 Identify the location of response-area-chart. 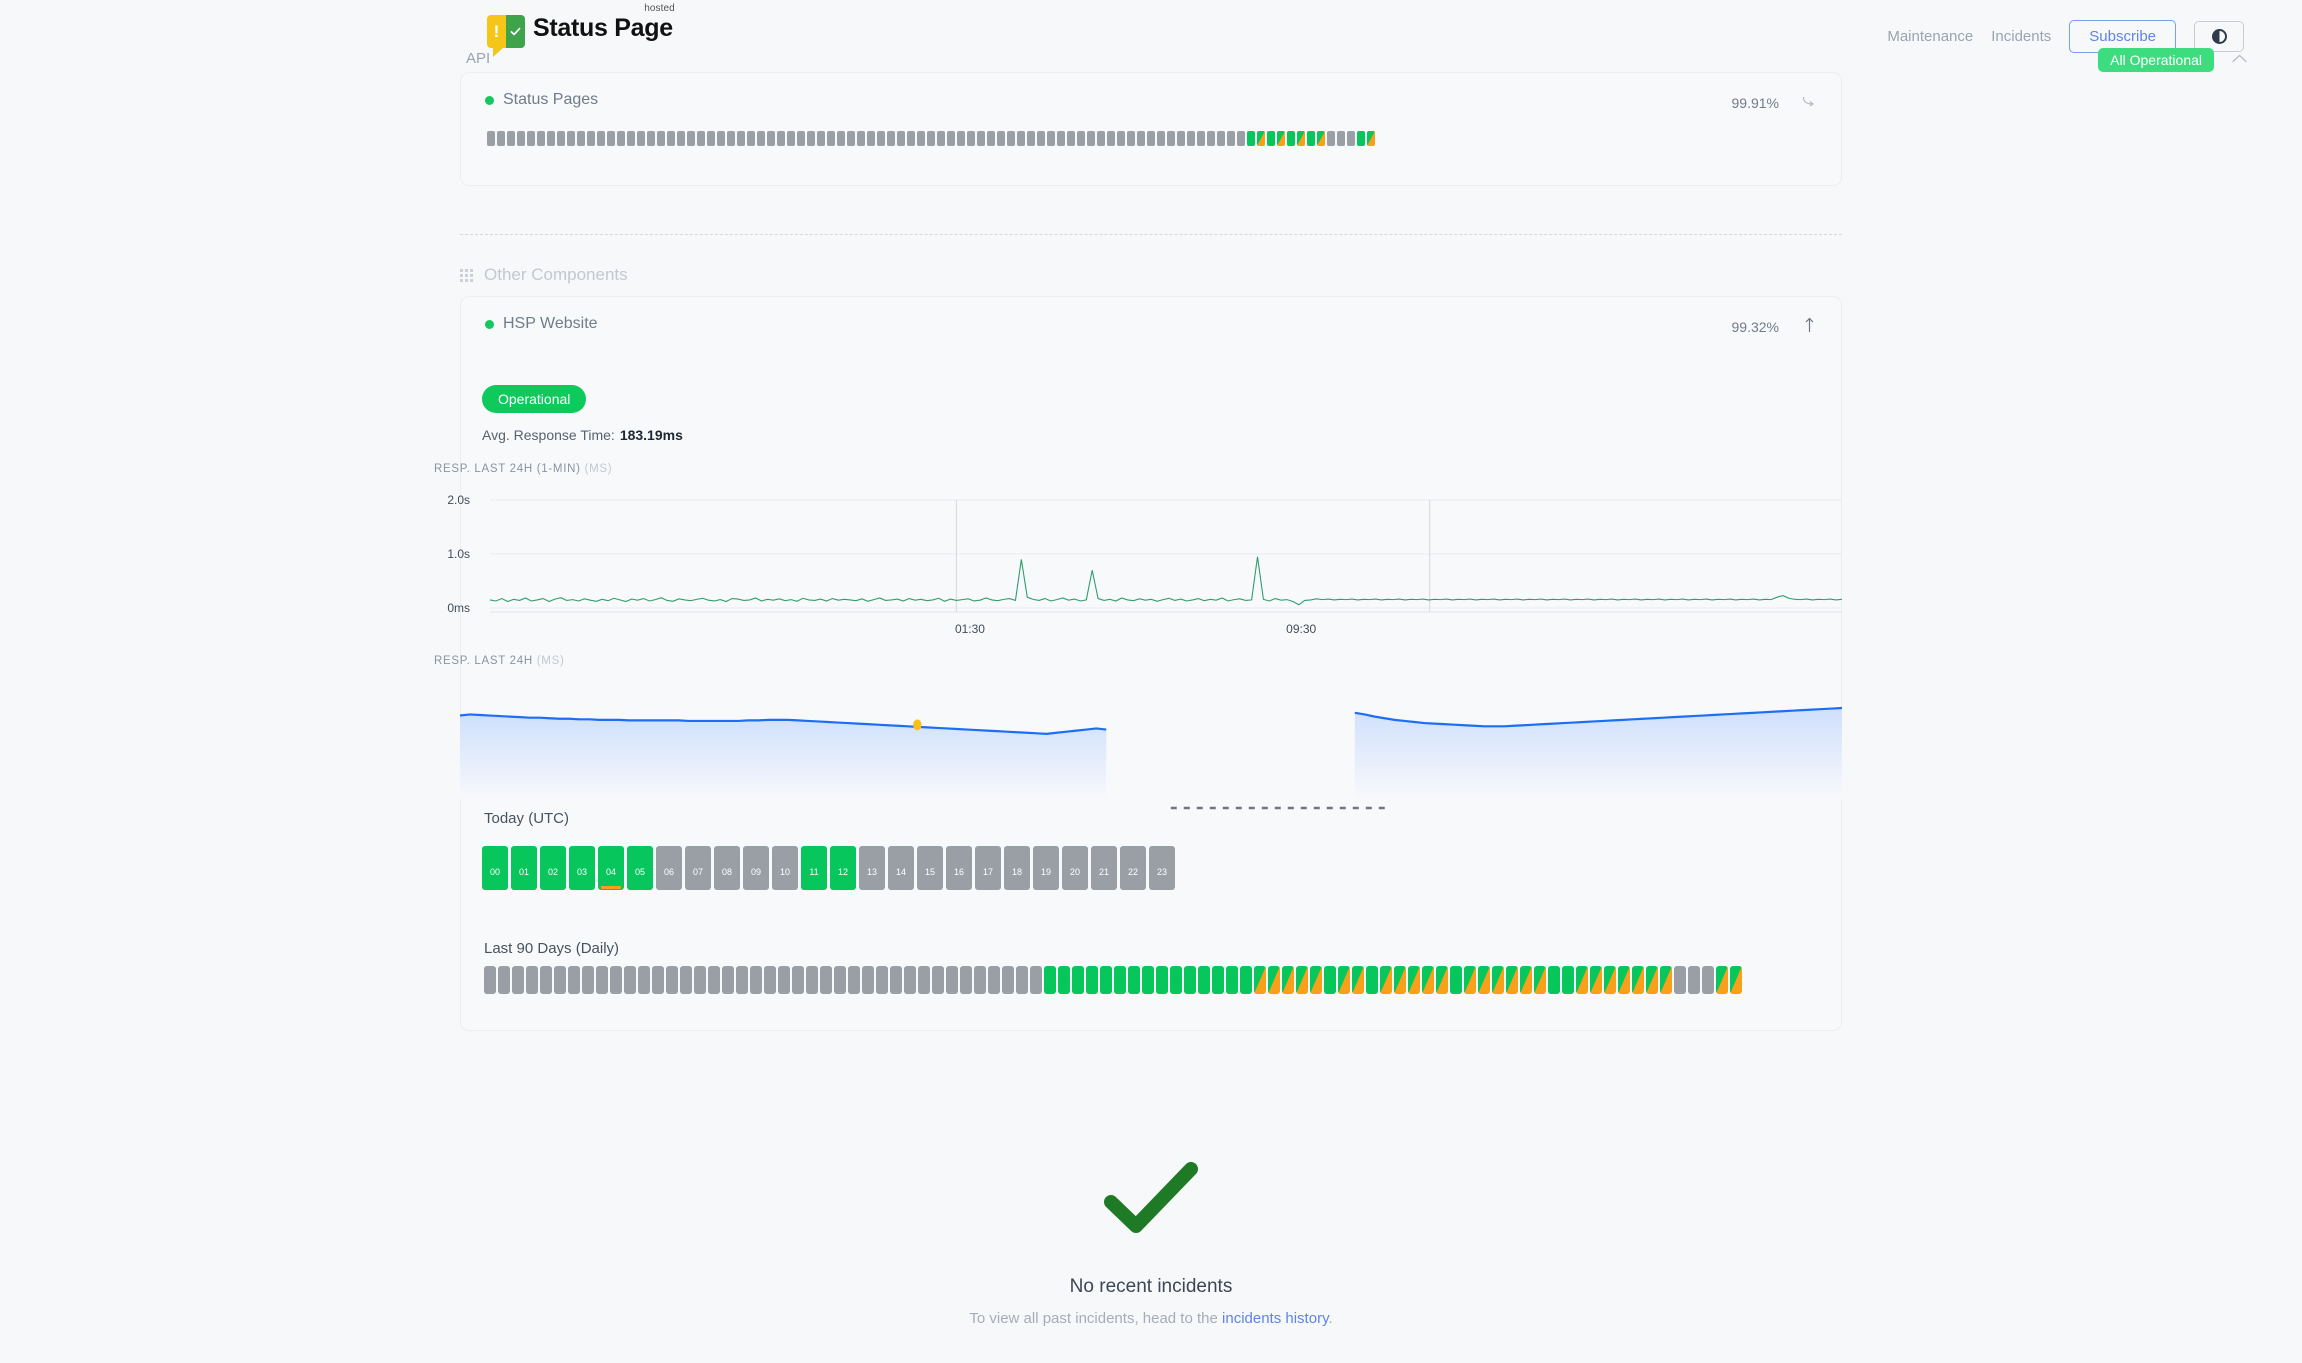
(1151, 755).